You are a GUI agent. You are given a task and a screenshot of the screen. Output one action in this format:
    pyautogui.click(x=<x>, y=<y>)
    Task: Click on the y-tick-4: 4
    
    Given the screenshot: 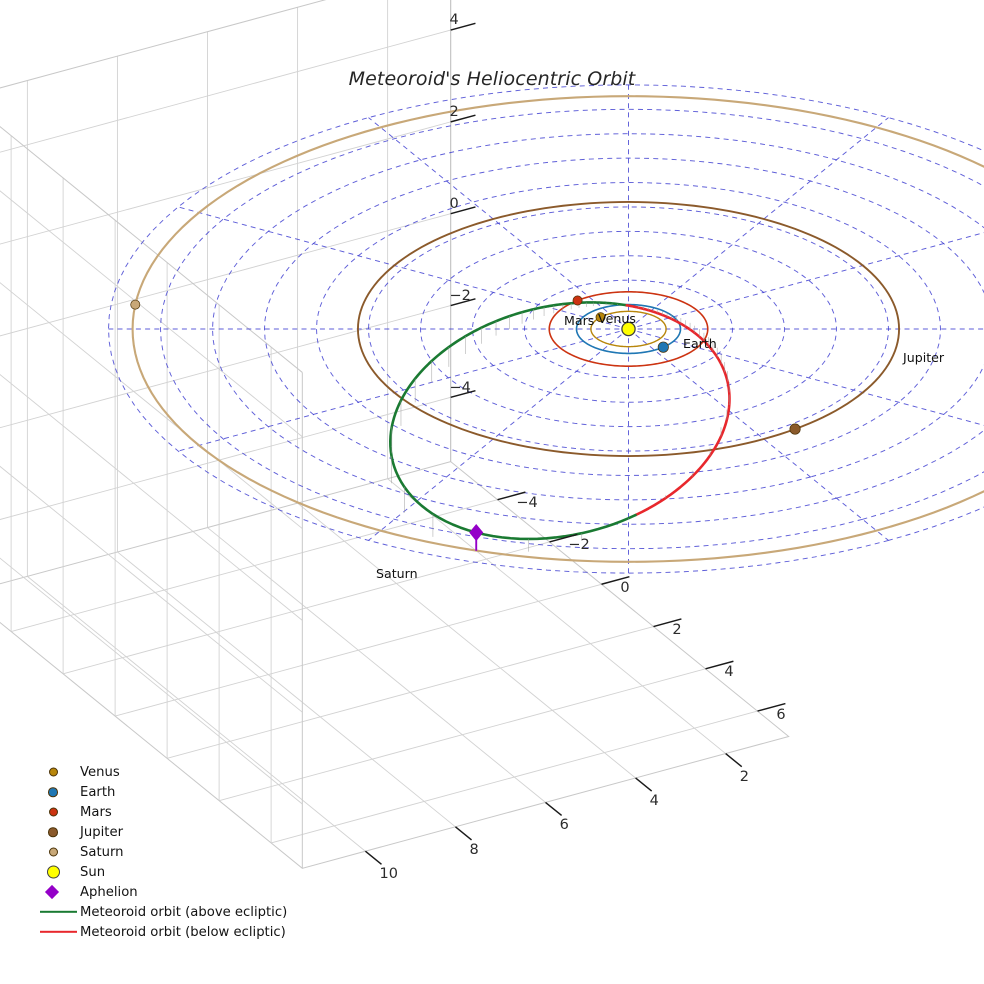 What is the action you would take?
    pyautogui.click(x=654, y=801)
    